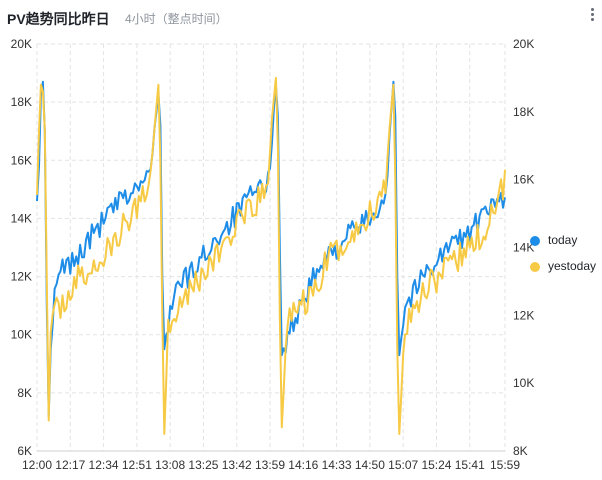  Describe the element at coordinates (337, 465) in the screenshot. I see `x-tick-label: 14:33` at that location.